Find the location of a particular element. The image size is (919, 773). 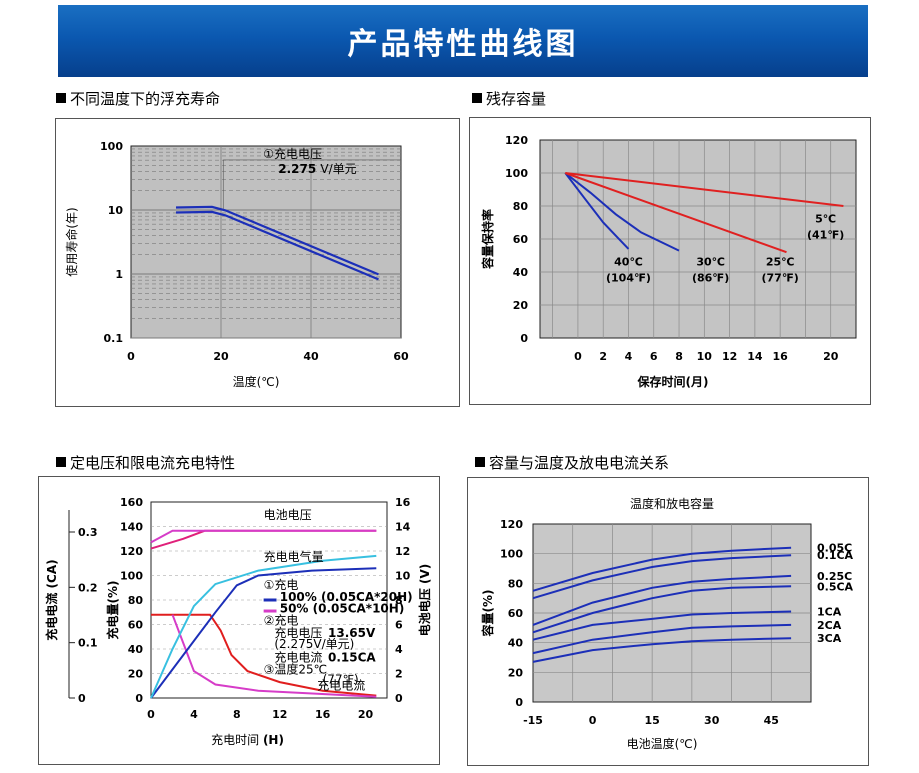

series-label: 3CA is located at coordinates (829, 638).